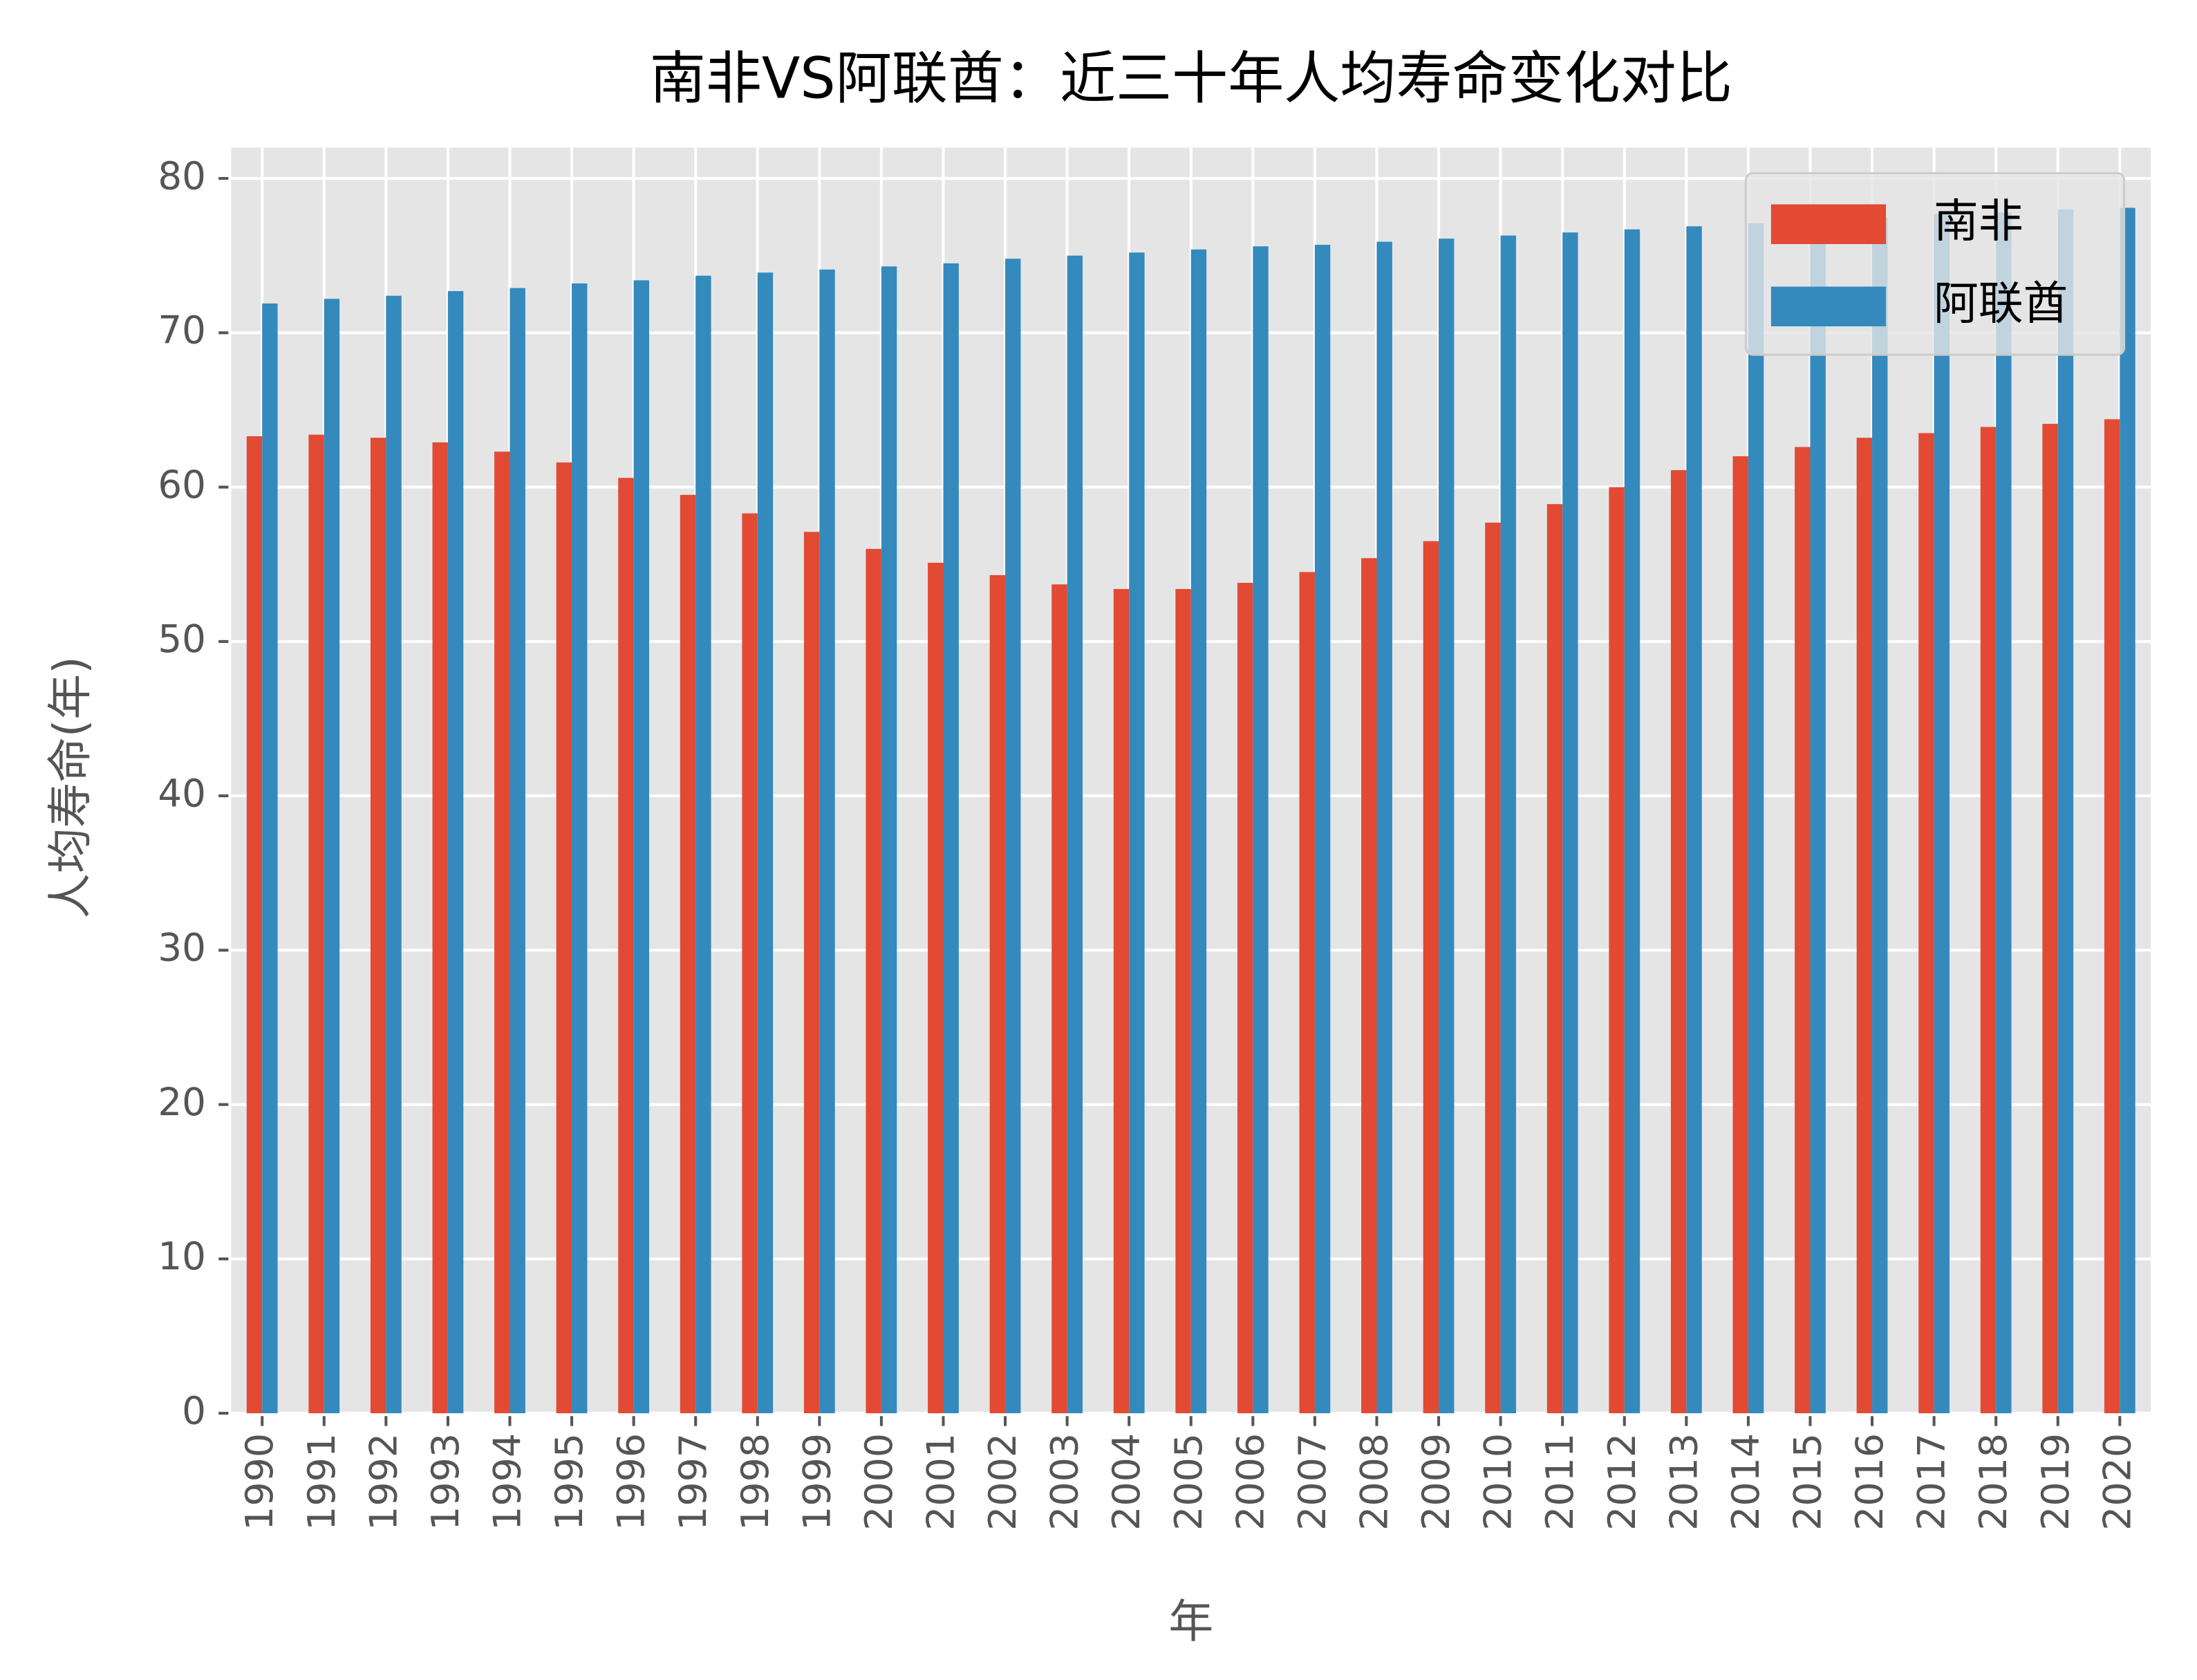 Image resolution: width=2197 pixels, height=1680 pixels. I want to click on chart-title: 南非VS阿联酋：近三十年人均寿命变化对比, so click(1191, 79).